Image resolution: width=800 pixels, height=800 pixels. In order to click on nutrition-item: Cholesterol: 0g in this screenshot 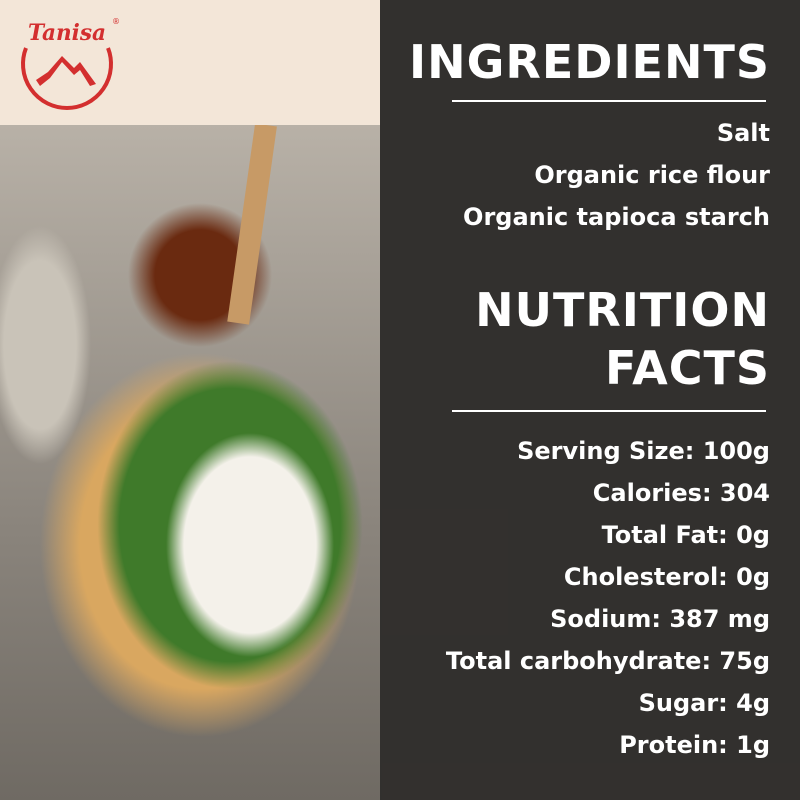, I will do `click(666, 577)`.